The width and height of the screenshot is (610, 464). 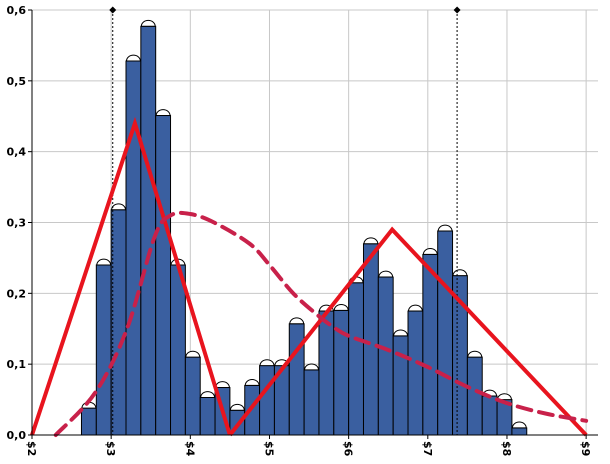 What do you see at coordinates (17, 293) in the screenshot?
I see `y-tick-label: 0,2` at bounding box center [17, 293].